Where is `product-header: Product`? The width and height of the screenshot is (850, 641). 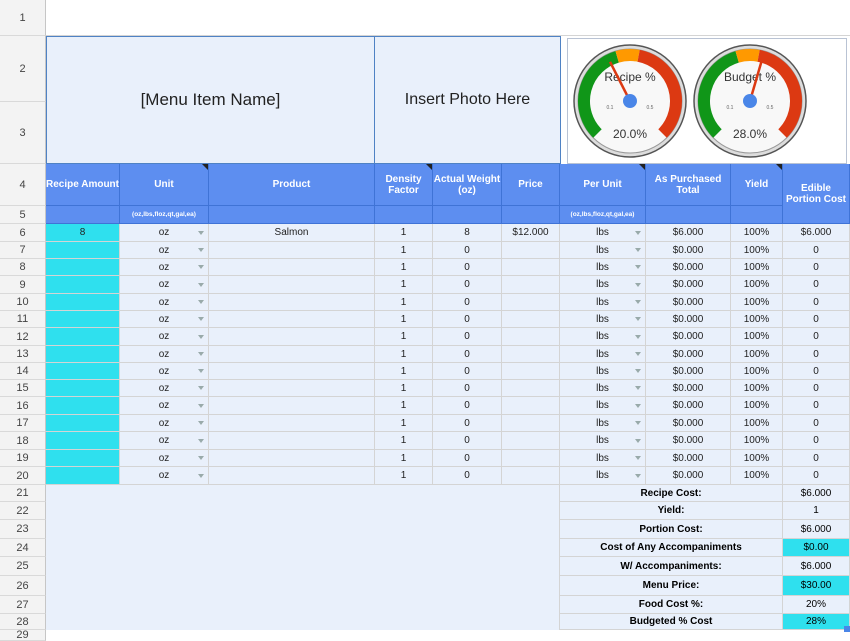
product-header: Product is located at coordinates (292, 185).